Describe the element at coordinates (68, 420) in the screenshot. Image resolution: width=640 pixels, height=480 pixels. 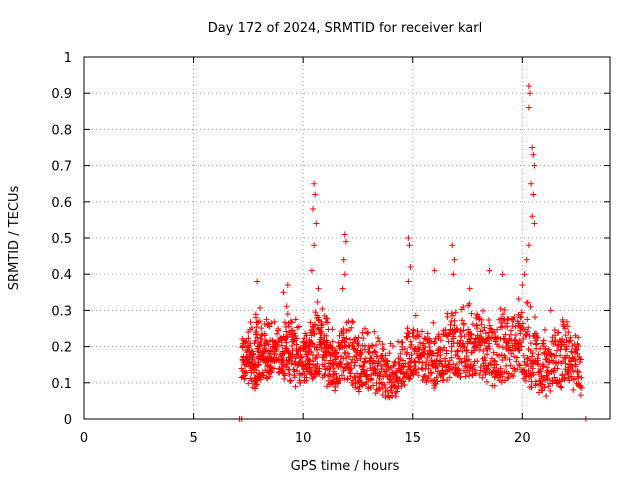
I see `y-tick-label: 0` at that location.